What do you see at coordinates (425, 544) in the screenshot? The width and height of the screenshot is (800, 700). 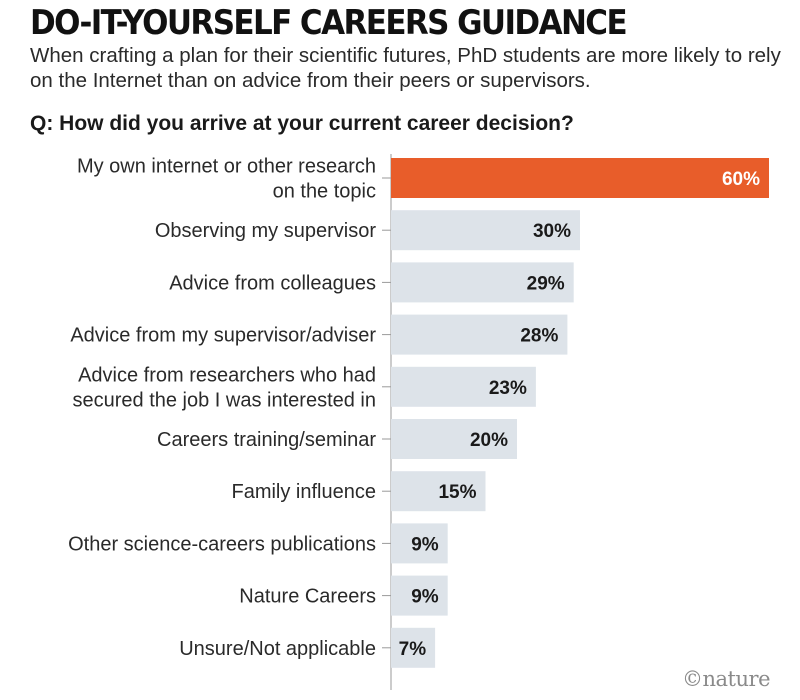 I see `data-label-7: 9%` at bounding box center [425, 544].